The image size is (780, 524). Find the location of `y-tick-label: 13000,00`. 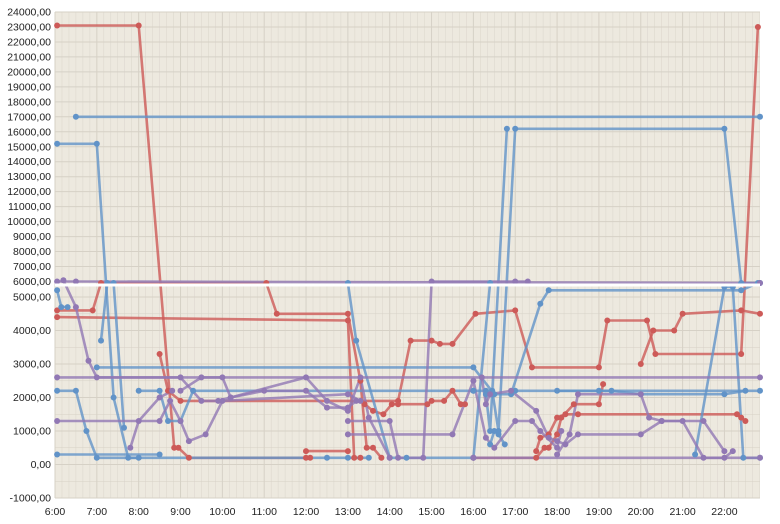

y-tick-label: 13000,00 is located at coordinates (29, 177).